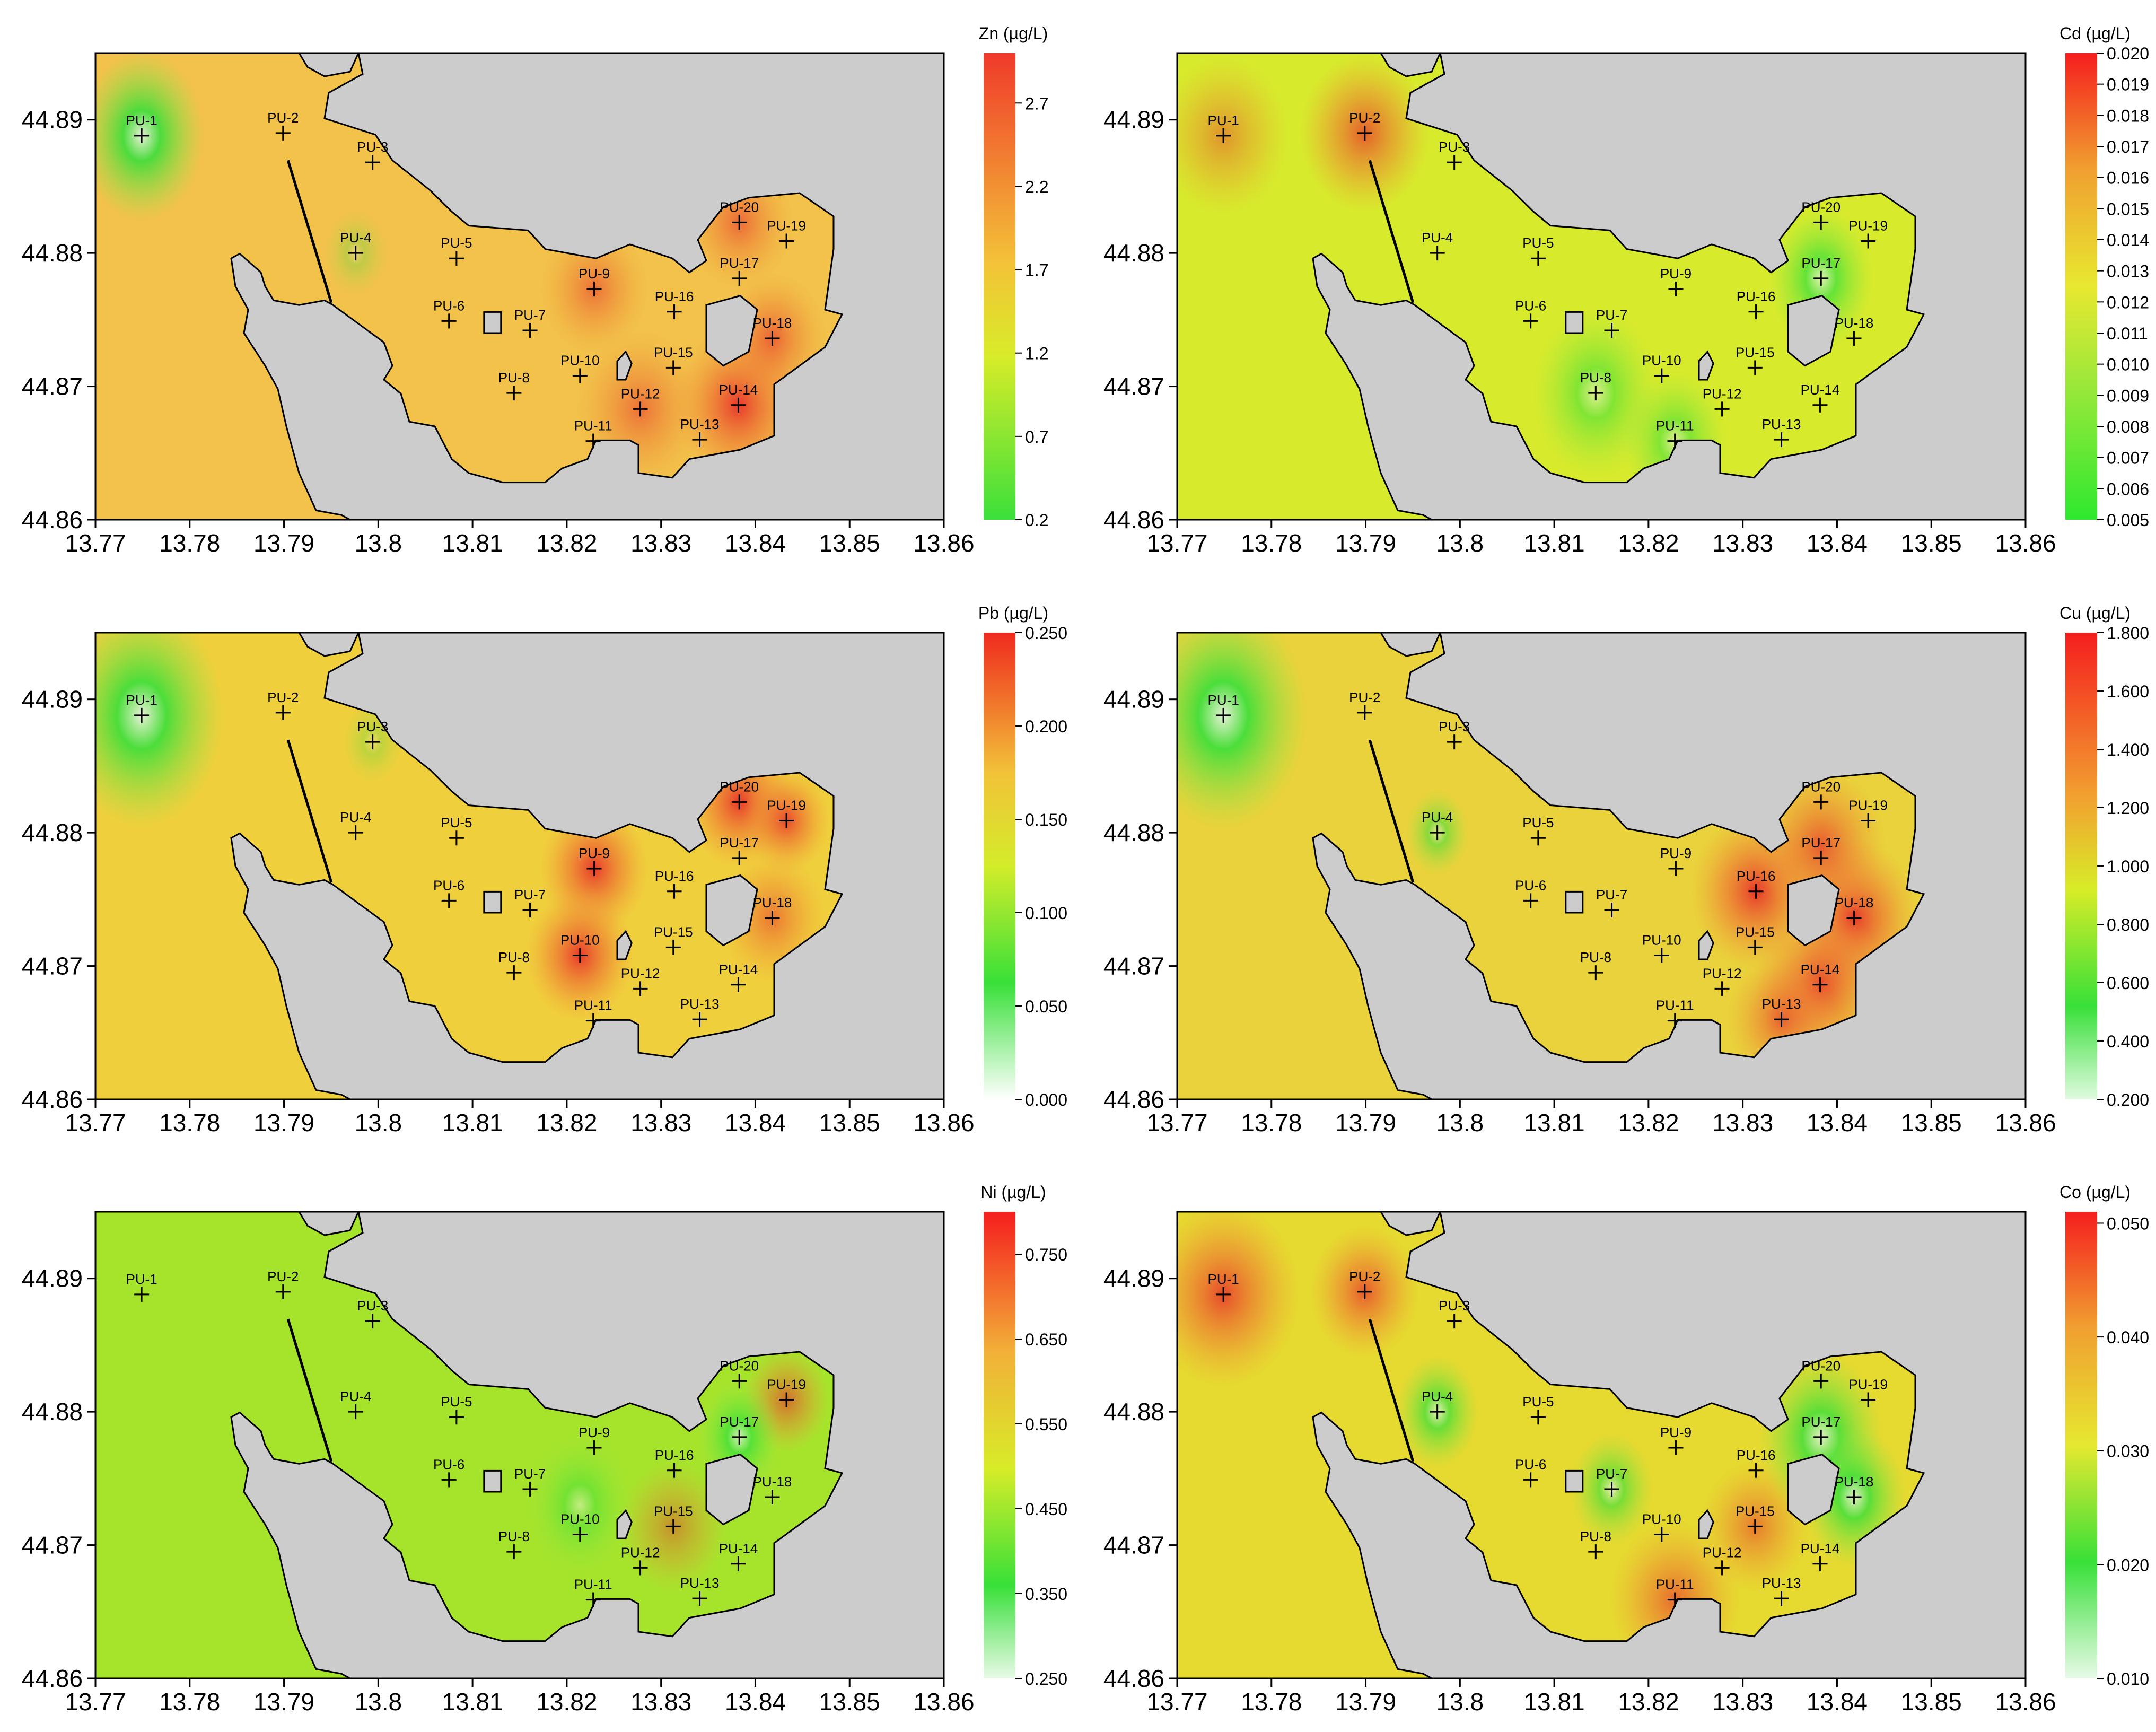  I want to click on station-label: PU-11, so click(1675, 1585).